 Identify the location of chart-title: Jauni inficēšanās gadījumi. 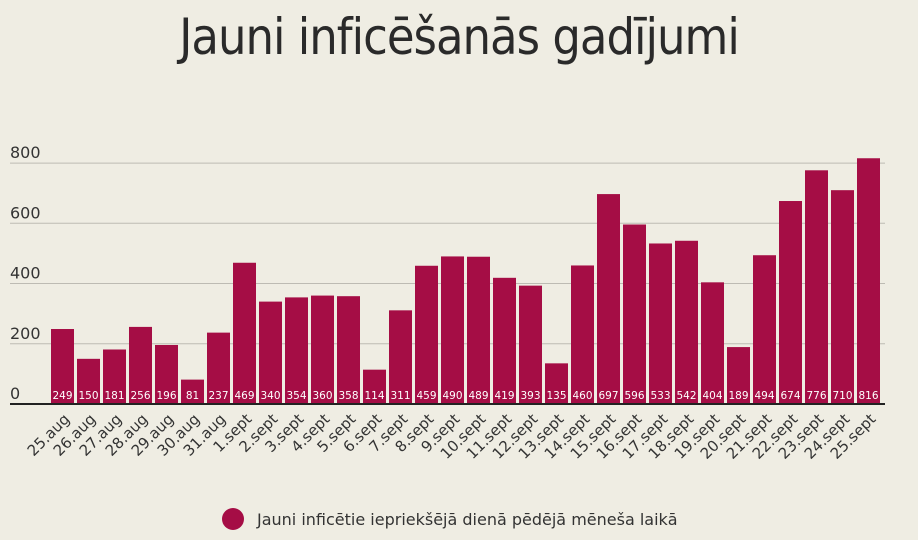
(459, 37).